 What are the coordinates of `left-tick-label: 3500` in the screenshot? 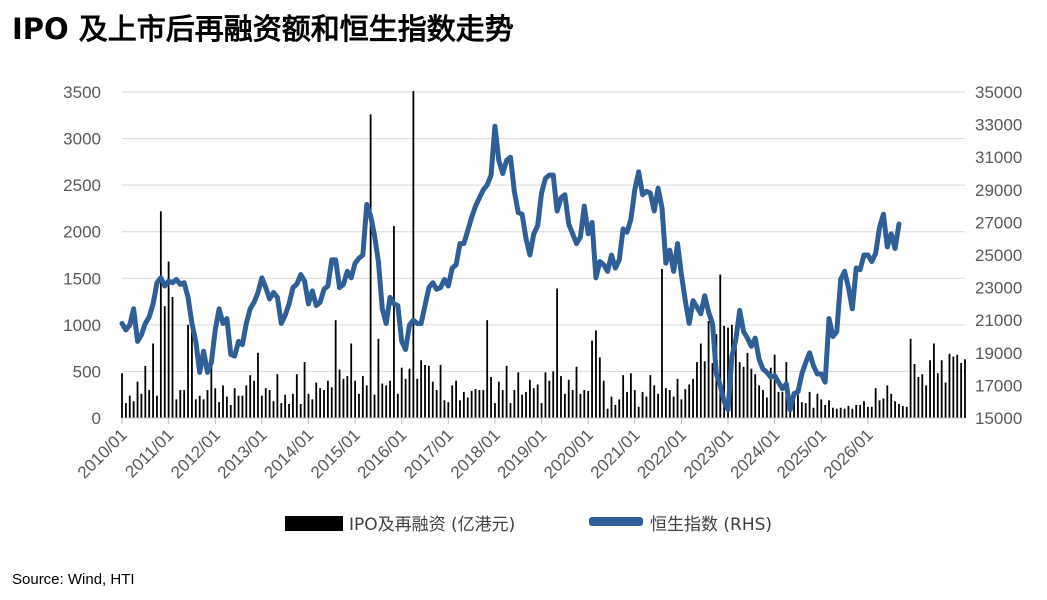 It's located at (82, 92).